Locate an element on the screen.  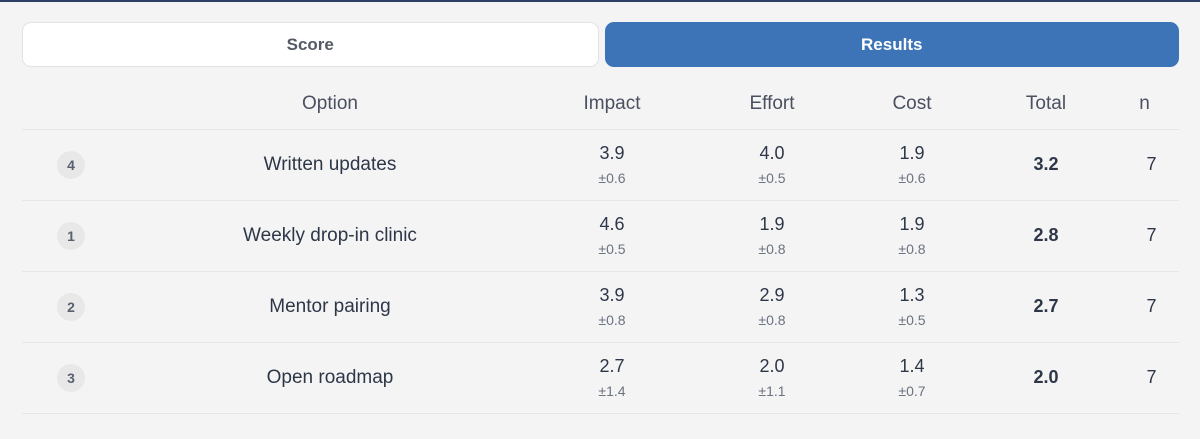
header-impact: Impact is located at coordinates (612, 105).